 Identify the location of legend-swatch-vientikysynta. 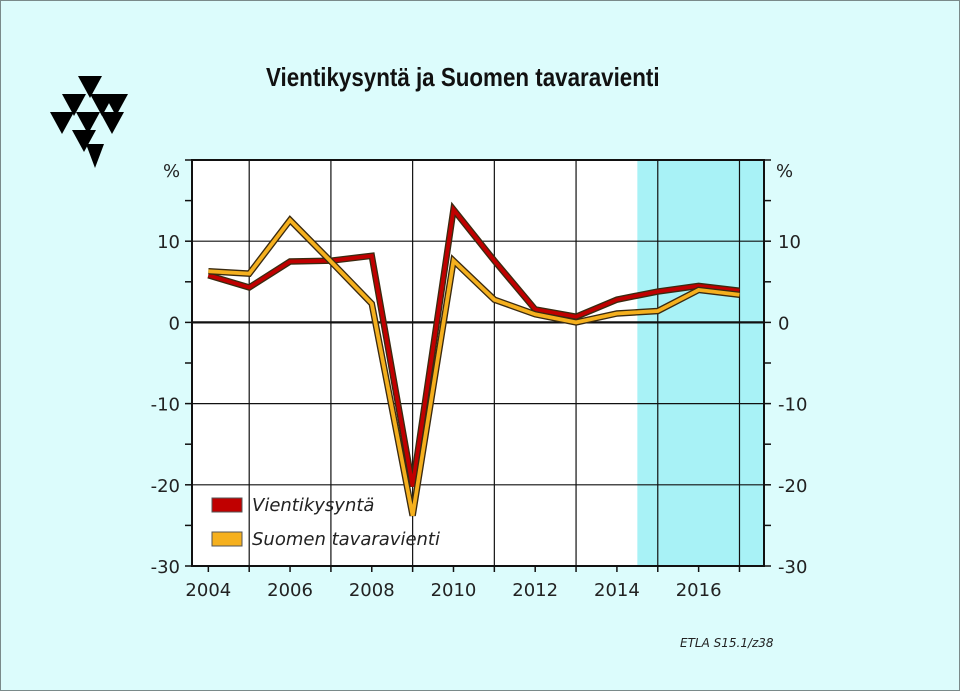
(227, 505).